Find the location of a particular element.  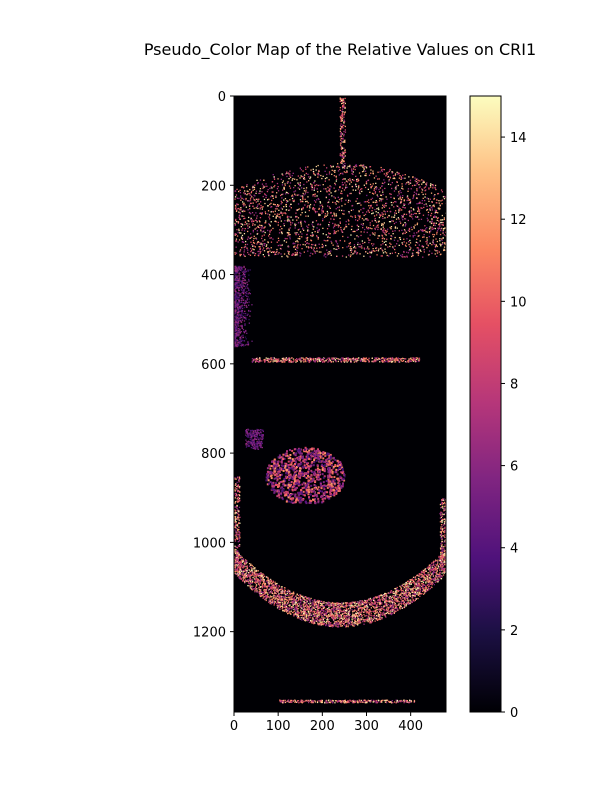

colorbar-tick-label: 2 is located at coordinates (514, 631).